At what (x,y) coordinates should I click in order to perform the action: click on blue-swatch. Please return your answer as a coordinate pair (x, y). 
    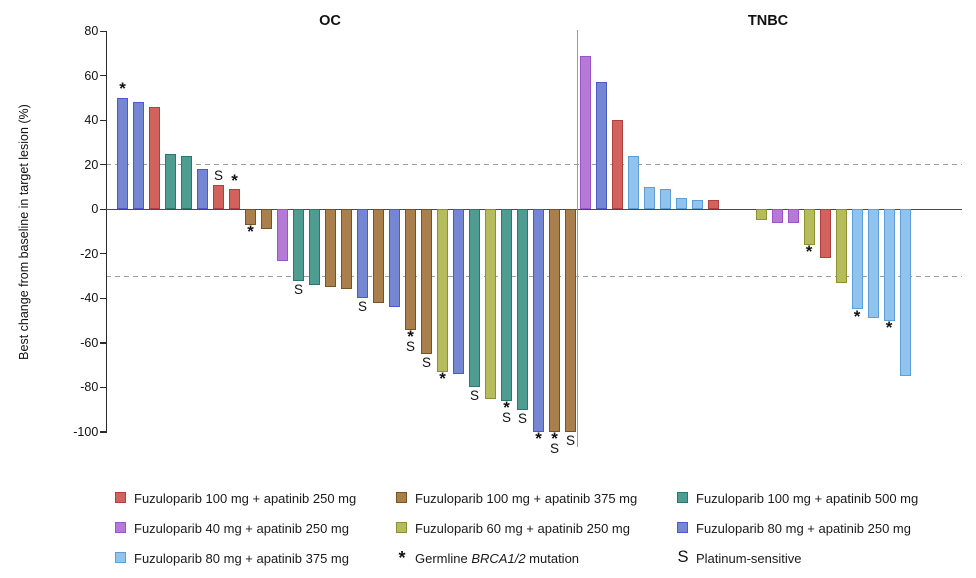
    Looking at the image, I should click on (682, 527).